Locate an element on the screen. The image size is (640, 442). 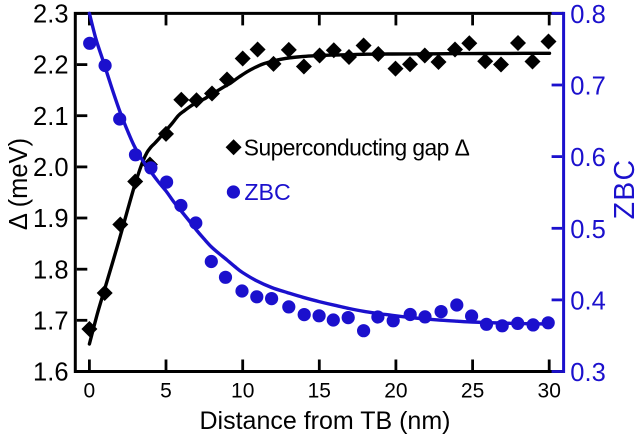
svg-text: 2.0 is located at coordinates (50, 168).